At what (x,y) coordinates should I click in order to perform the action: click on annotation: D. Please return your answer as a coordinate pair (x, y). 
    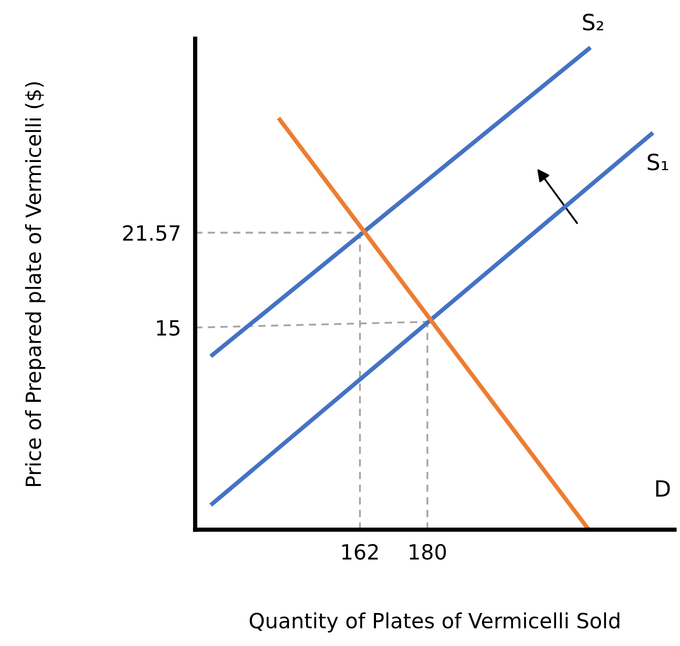
    Looking at the image, I should click on (663, 488).